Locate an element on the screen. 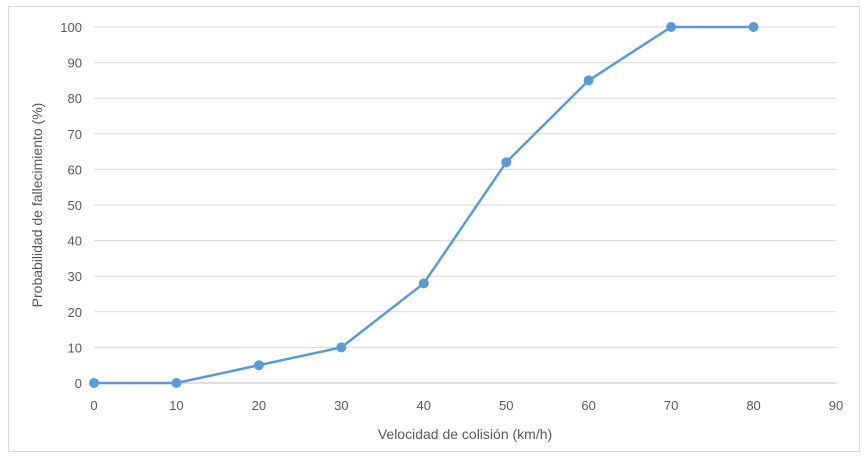 This screenshot has height=460, width=868. y-tick-label: 20 is located at coordinates (75, 312).